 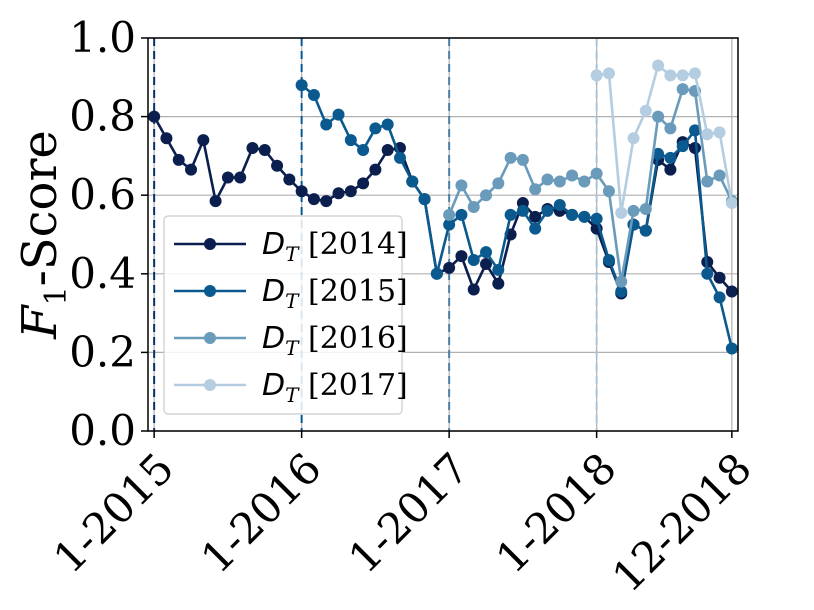 I want to click on x-tick-label: 1-2015, so click(x=113, y=512).